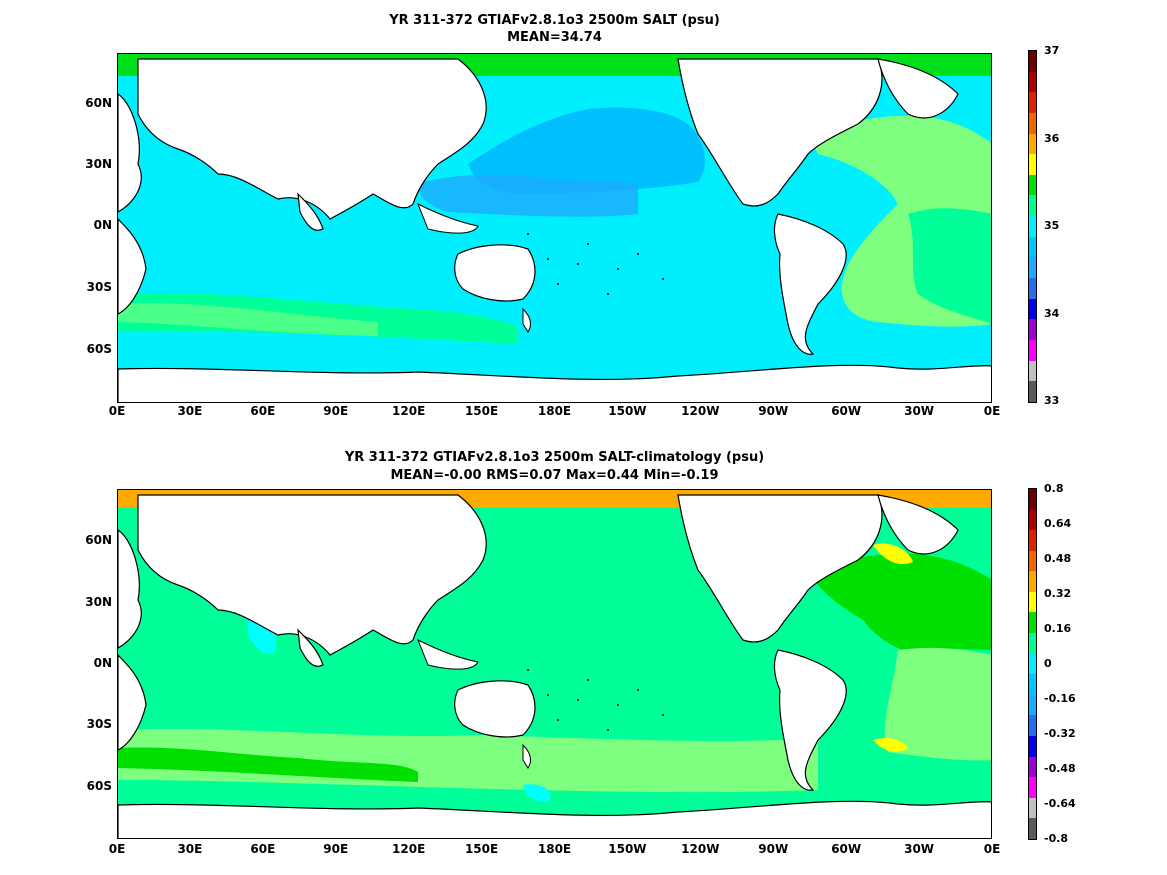 The image size is (1167, 875). Describe the element at coordinates (554, 475) in the screenshot. I see `bottom-title-line2: MEAN=-0.00 RMS=0.07 Max=0.44 Min=-0.19` at that location.